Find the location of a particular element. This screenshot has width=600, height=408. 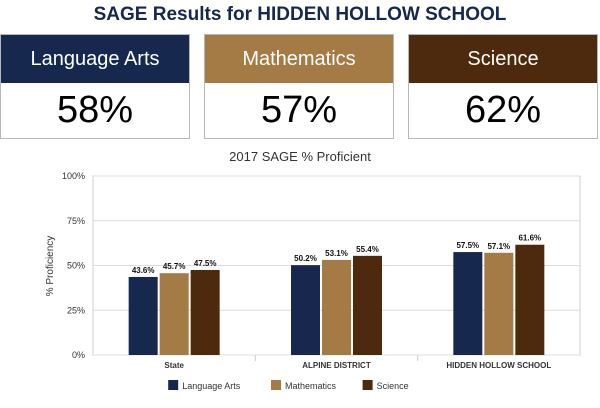

x-tick-label: HIDDEN HOLLOW SCHOOL is located at coordinates (498, 365).